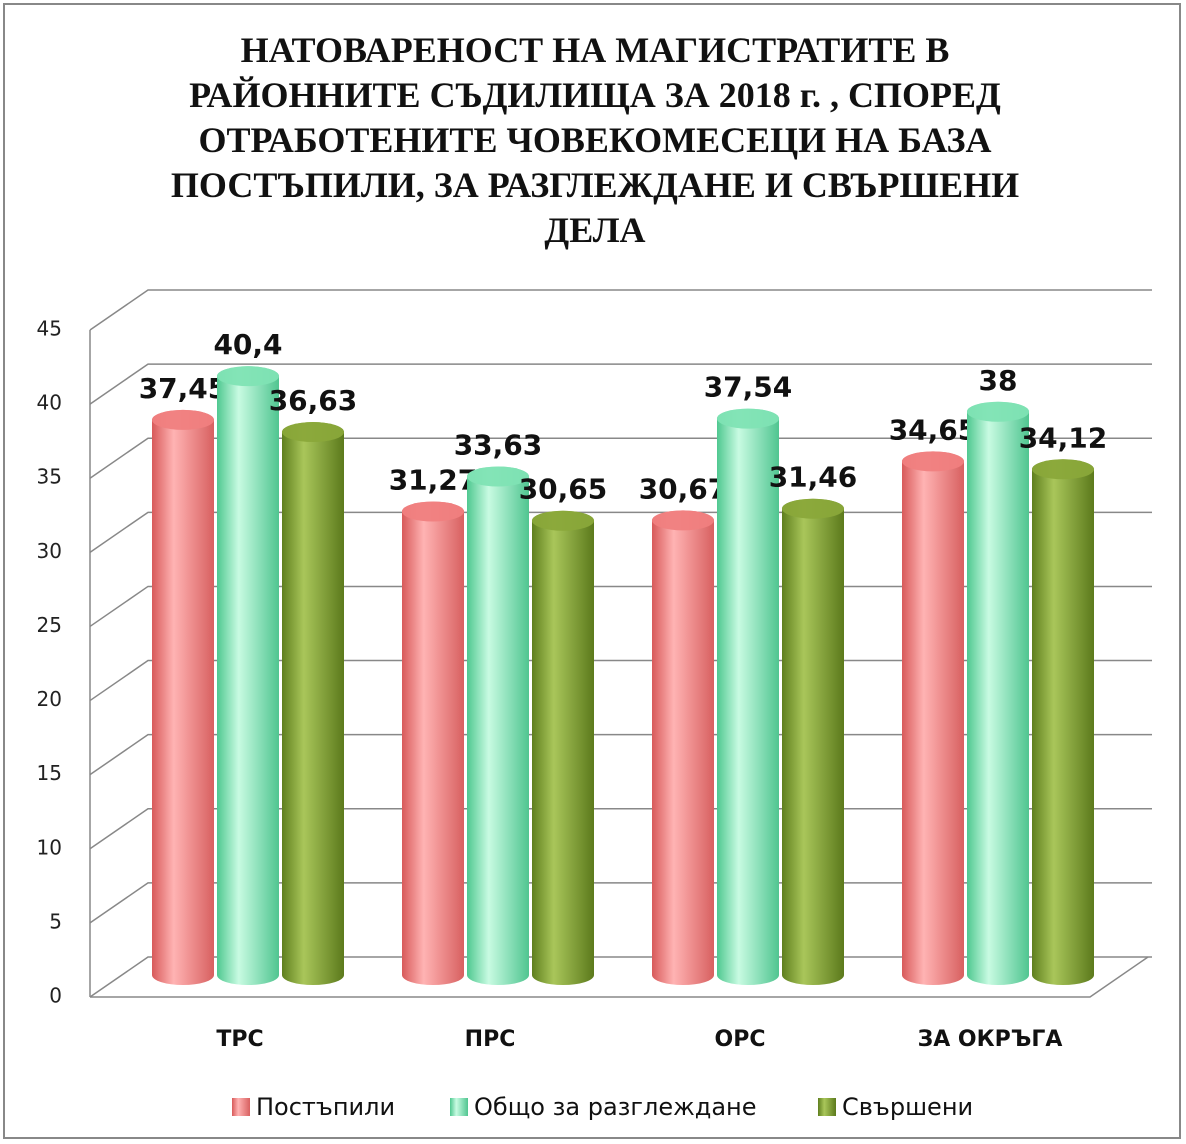 This screenshot has height=1144, width=1186. Describe the element at coordinates (313, 400) in the screenshot. I see `value-label: 36,63` at that location.